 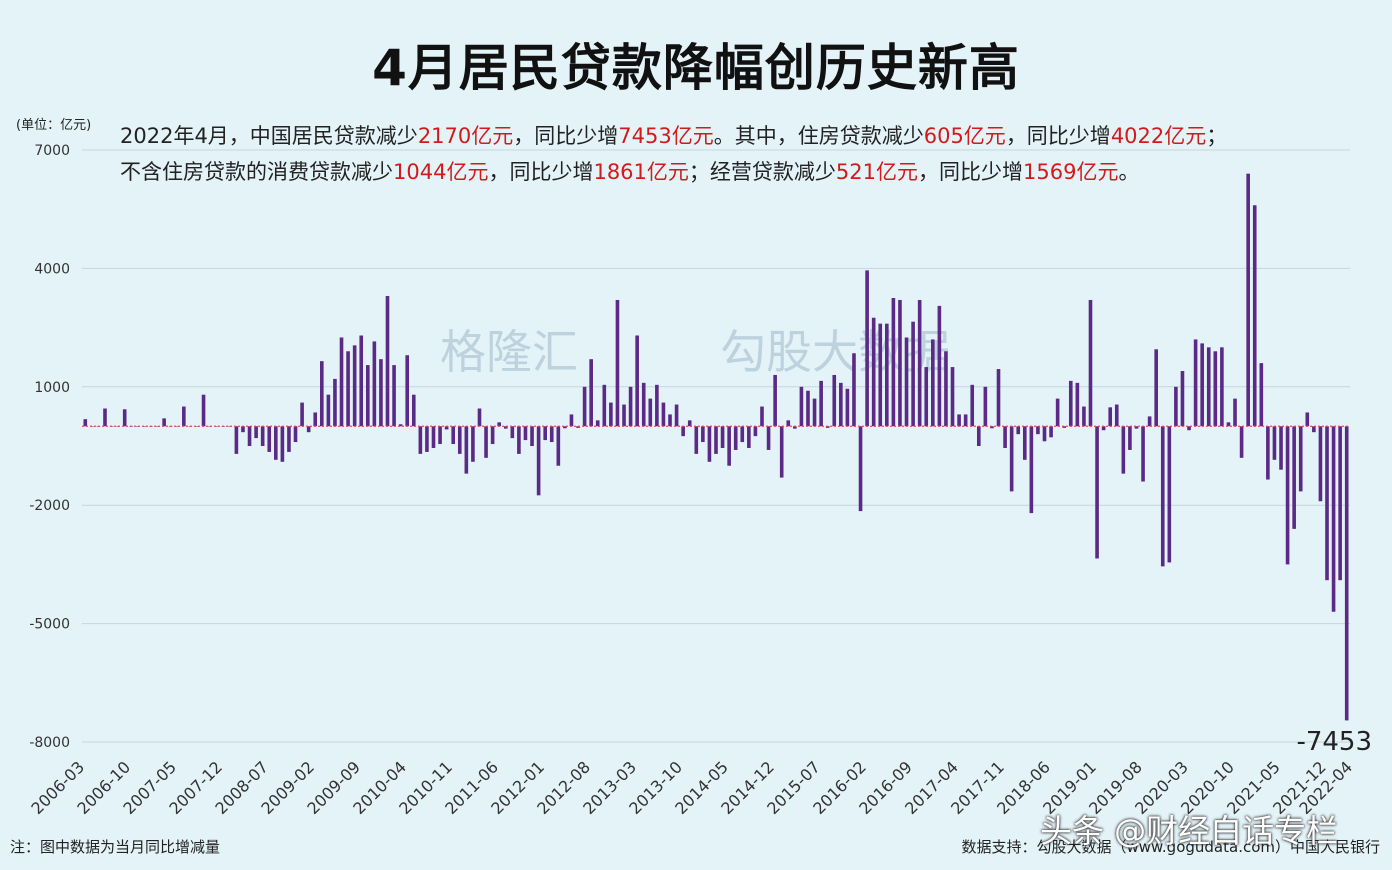 What do you see at coordinates (818, 136) in the screenshot?
I see `desc1-segment-4: 。其中，住房贷款减少` at bounding box center [818, 136].